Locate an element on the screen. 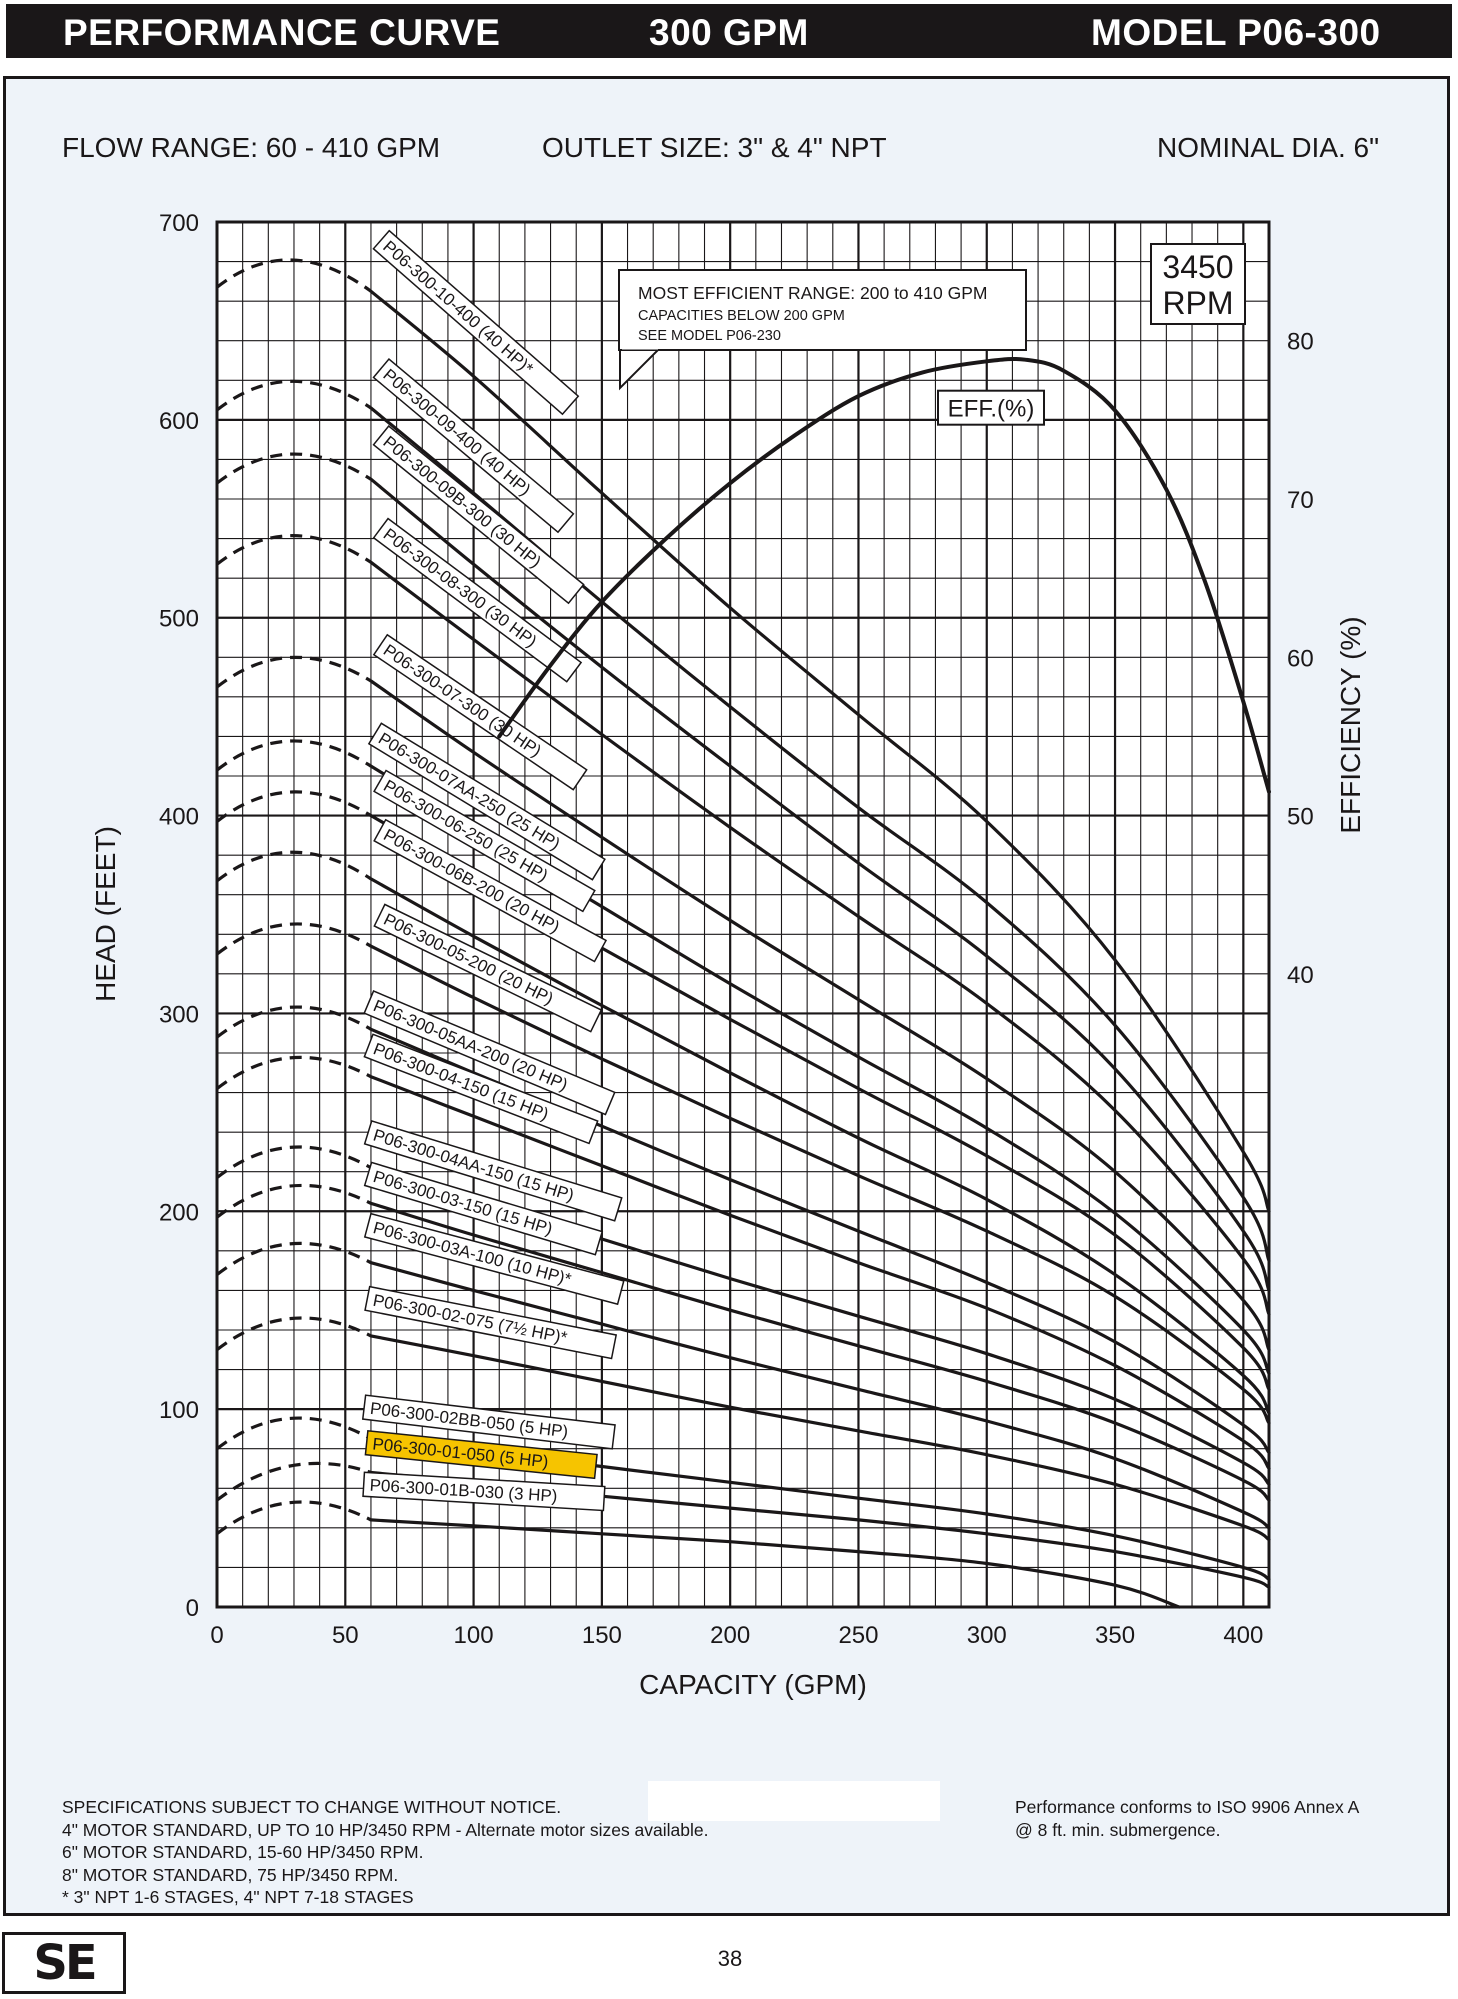 The width and height of the screenshot is (1458, 1999). y-axis-label: HEAD (FEET) is located at coordinates (105, 914).